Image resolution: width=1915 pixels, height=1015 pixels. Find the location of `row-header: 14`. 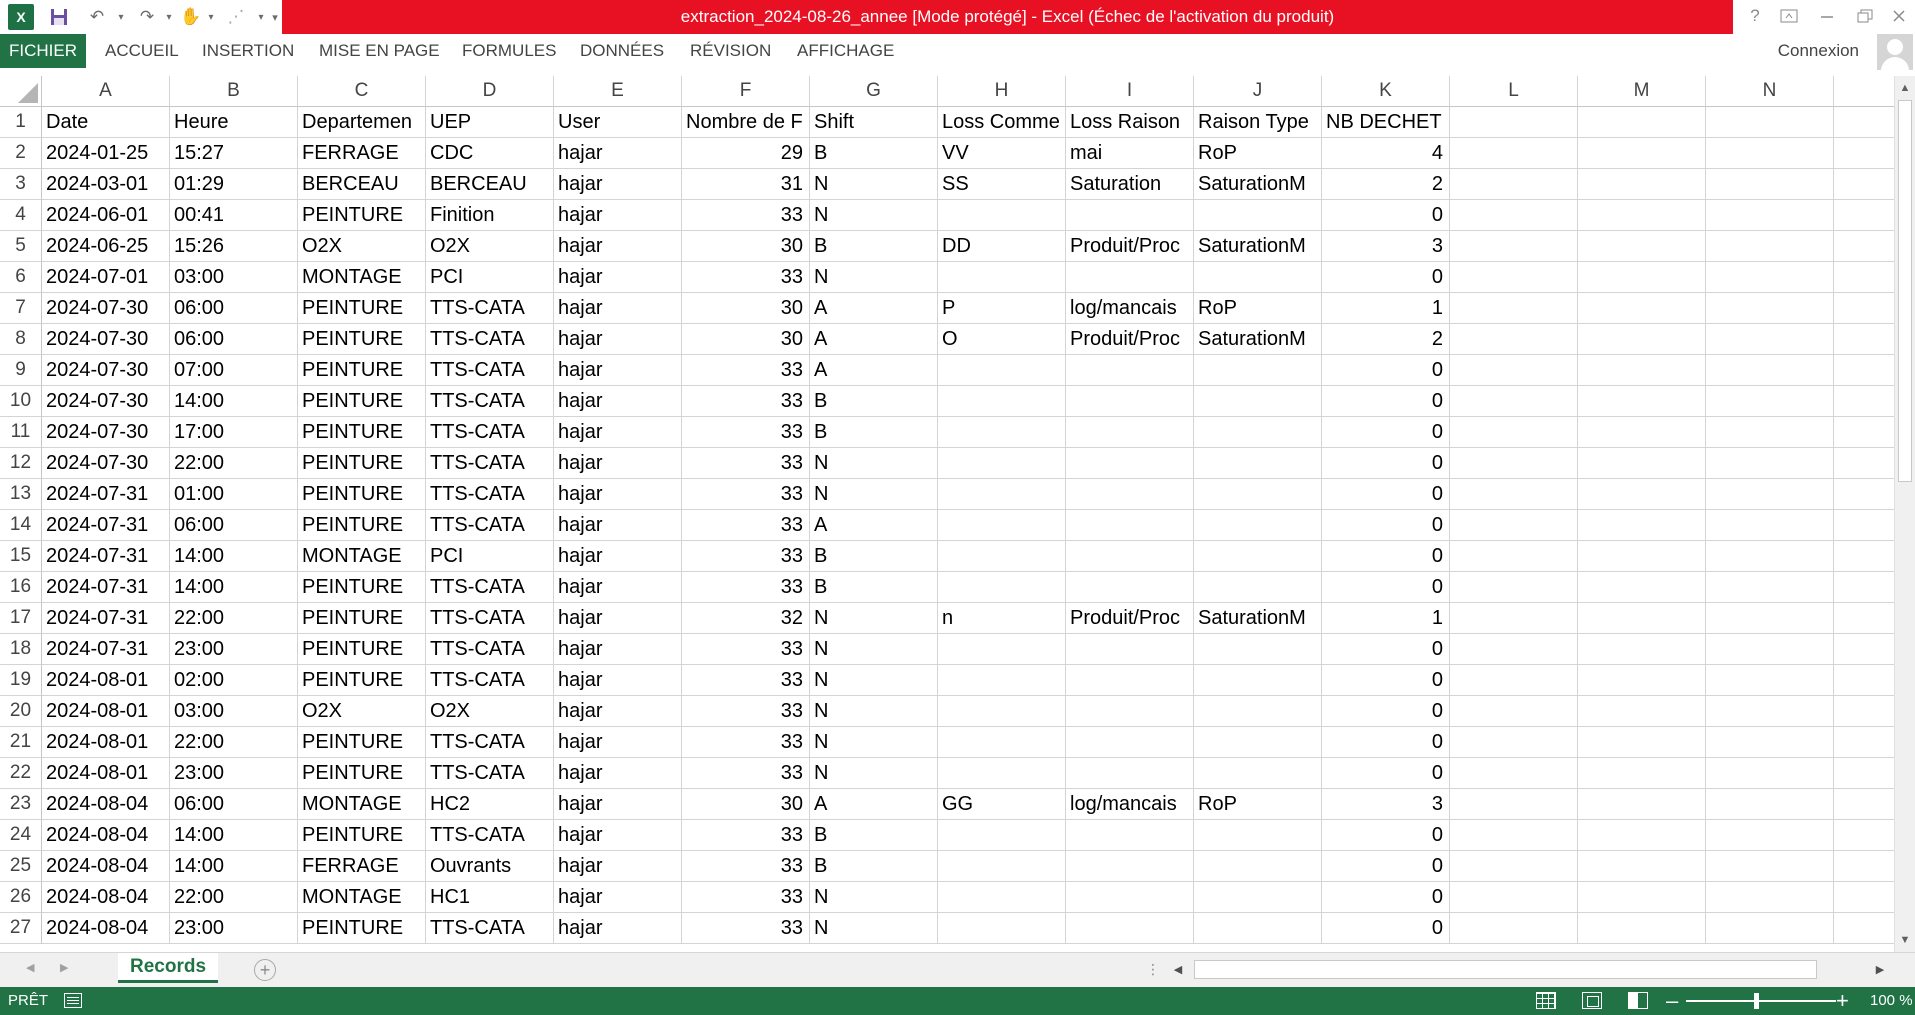

row-header: 14 is located at coordinates (21, 525).